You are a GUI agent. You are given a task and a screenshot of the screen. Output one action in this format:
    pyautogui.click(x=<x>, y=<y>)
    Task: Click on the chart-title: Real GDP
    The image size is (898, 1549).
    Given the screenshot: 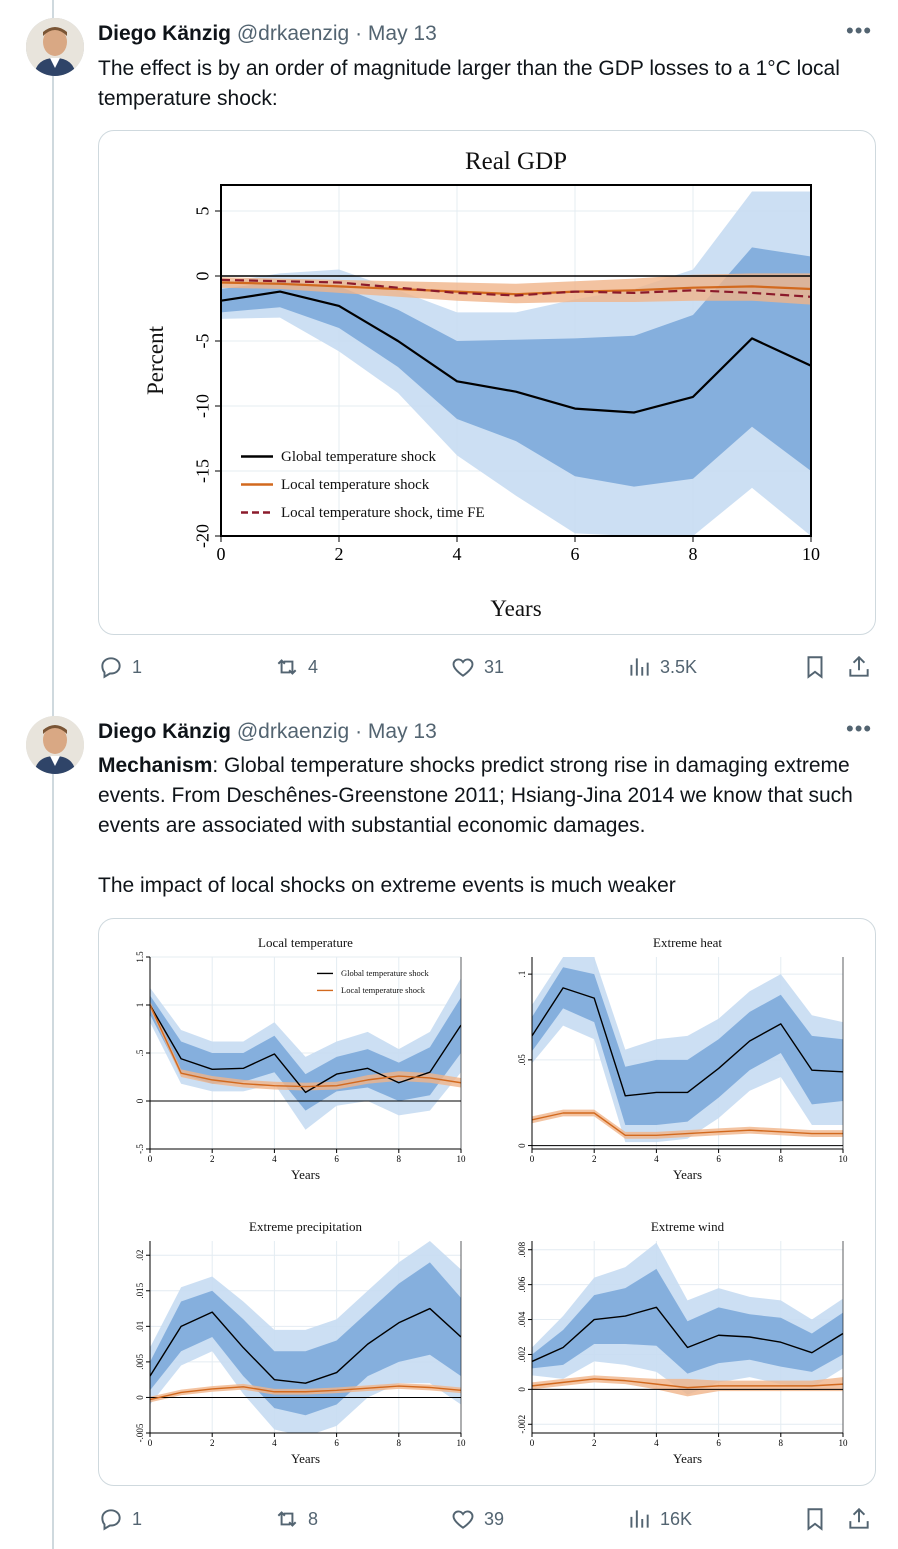 What is the action you would take?
    pyautogui.click(x=516, y=161)
    